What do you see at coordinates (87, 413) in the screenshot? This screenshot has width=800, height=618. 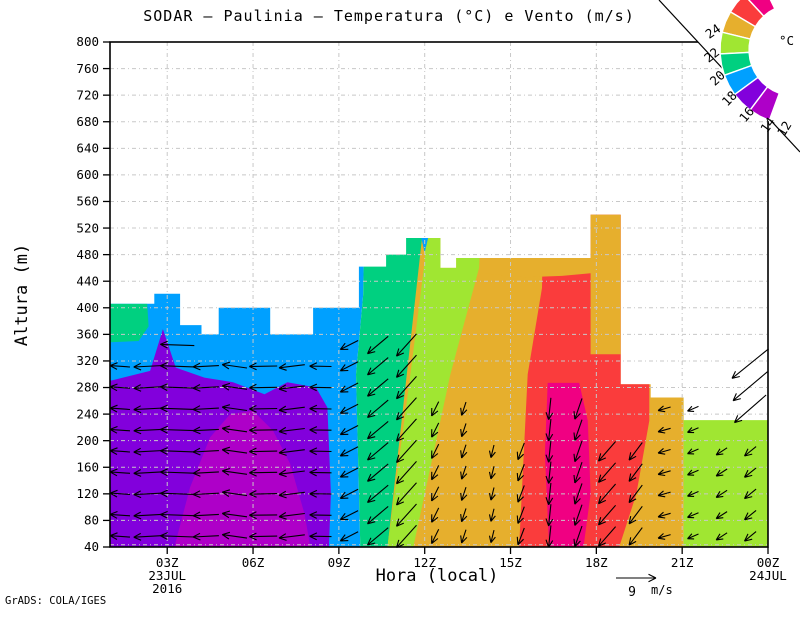 I see `y-tick-label: 240` at bounding box center [87, 413].